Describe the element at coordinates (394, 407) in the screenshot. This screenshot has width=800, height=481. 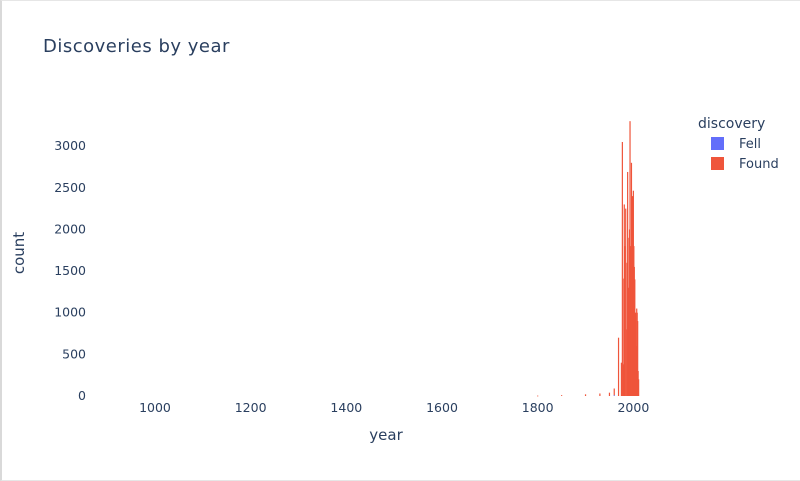
I see `x-tick-labels: 1000 1200 1400 1600 1800 2000` at that location.